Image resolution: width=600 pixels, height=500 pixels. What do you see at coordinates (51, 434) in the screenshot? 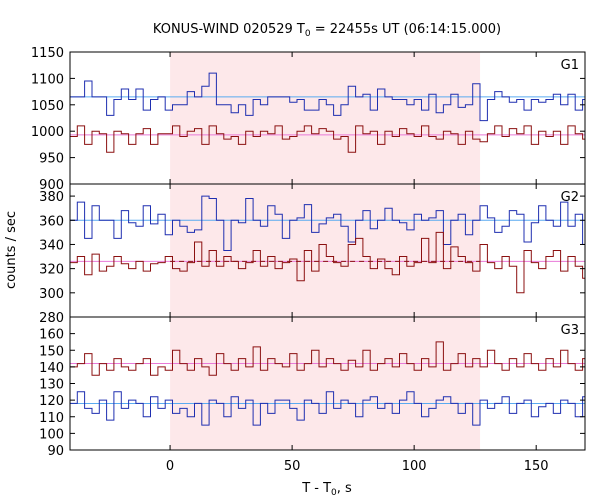
I see `y-tick-label: 100` at bounding box center [51, 434].